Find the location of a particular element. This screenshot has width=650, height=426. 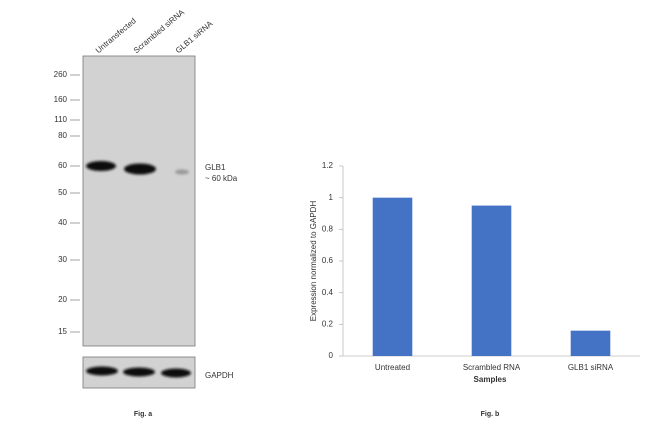

marker-label: 160 is located at coordinates (61, 99).